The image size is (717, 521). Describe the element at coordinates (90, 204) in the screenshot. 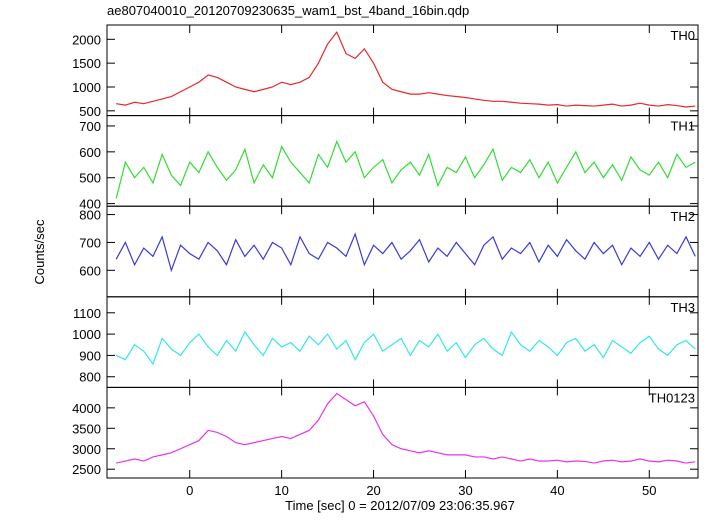

I see `y-tick-label: 400` at that location.